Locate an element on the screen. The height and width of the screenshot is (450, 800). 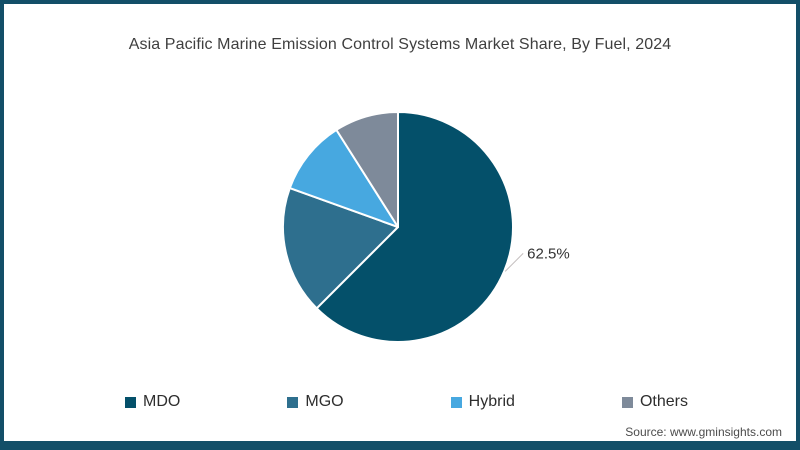
legend-item-mgo: MGO is located at coordinates (315, 401).